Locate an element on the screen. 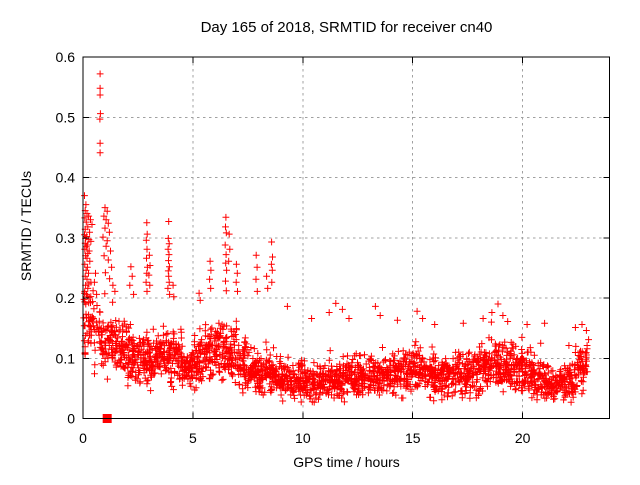 This screenshot has width=640, height=485. x-tick-label: 20 is located at coordinates (523, 438).